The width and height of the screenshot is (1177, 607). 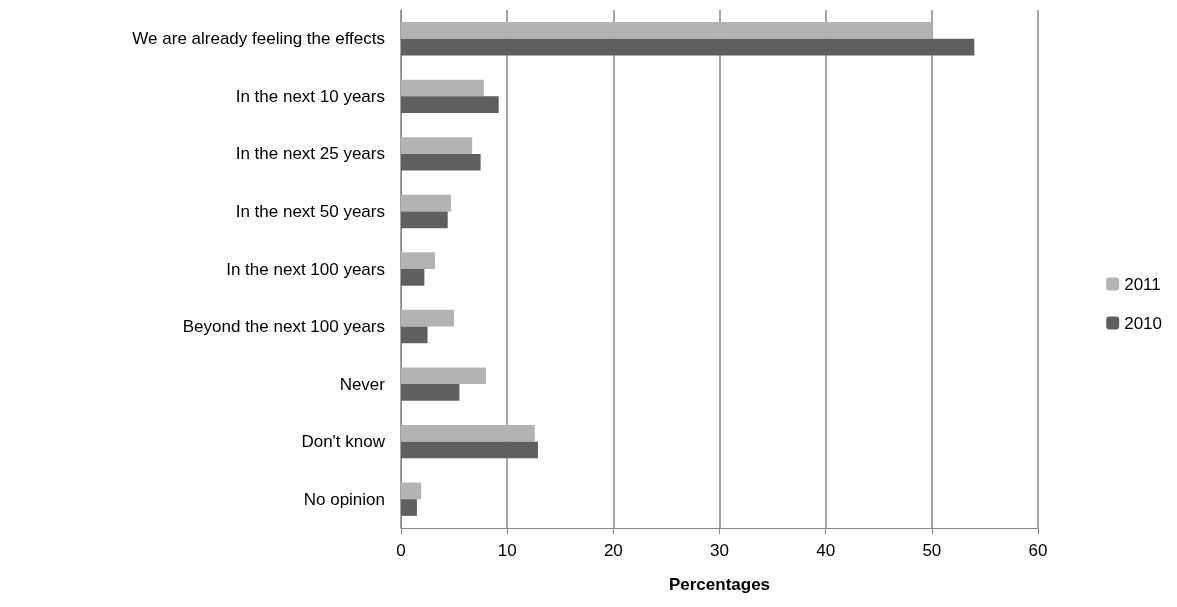 What do you see at coordinates (826, 550) in the screenshot?
I see `x-tick-label: 40` at bounding box center [826, 550].